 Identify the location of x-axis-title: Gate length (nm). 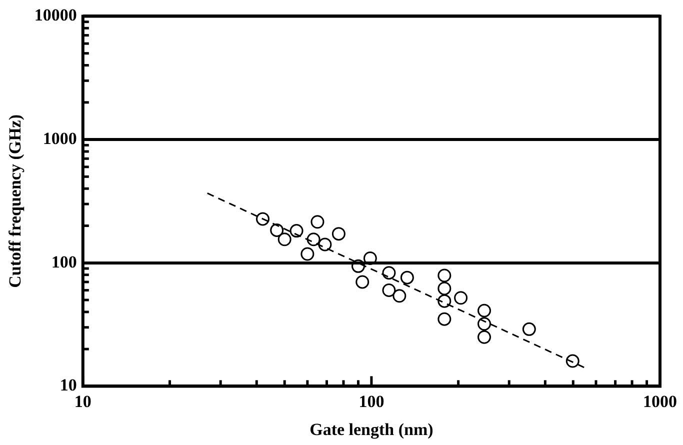
(372, 430).